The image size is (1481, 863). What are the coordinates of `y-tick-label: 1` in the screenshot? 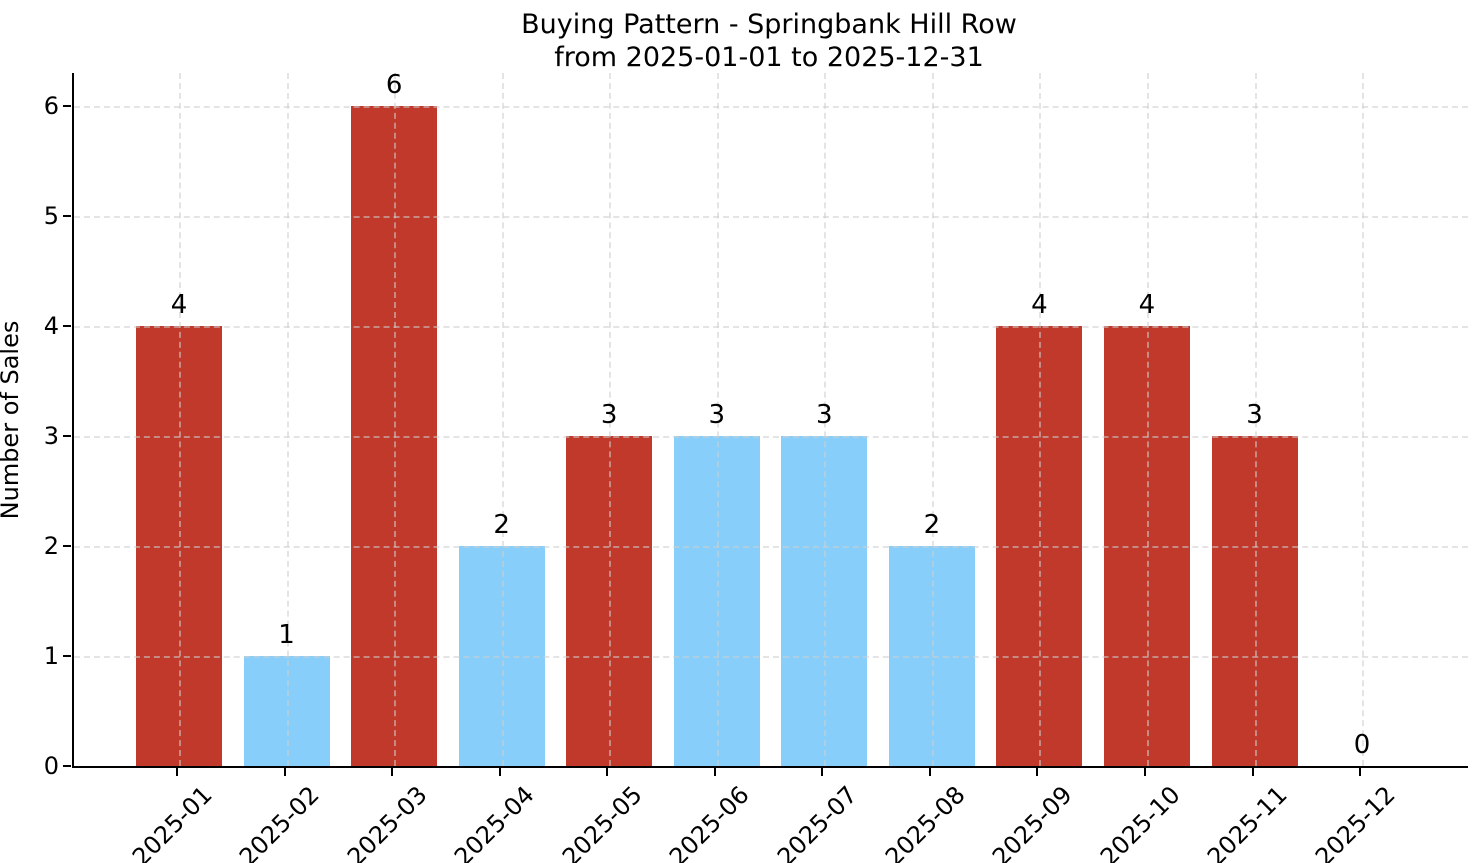 It's located at (51, 656).